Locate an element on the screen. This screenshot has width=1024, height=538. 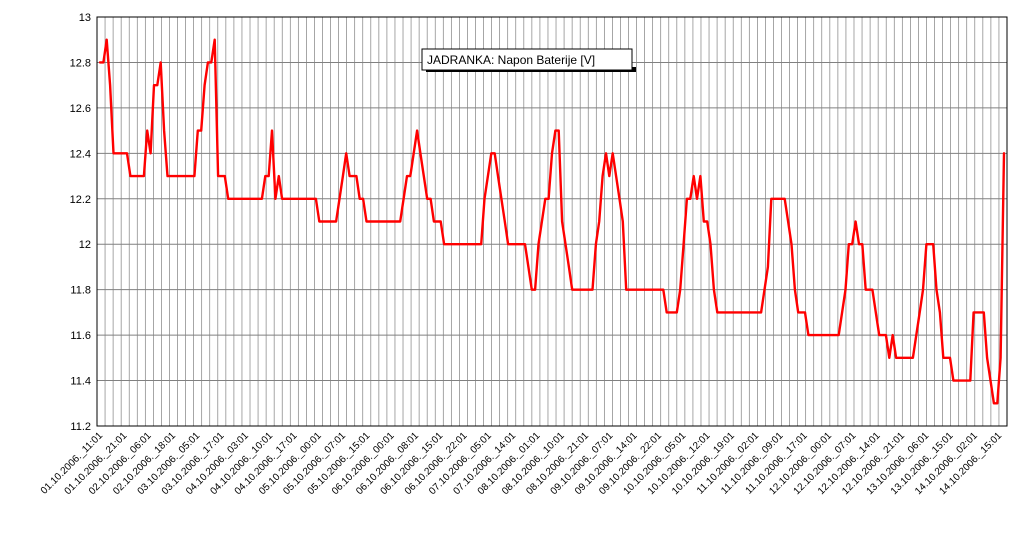
y-tick-label: 13 is located at coordinates (85, 18).